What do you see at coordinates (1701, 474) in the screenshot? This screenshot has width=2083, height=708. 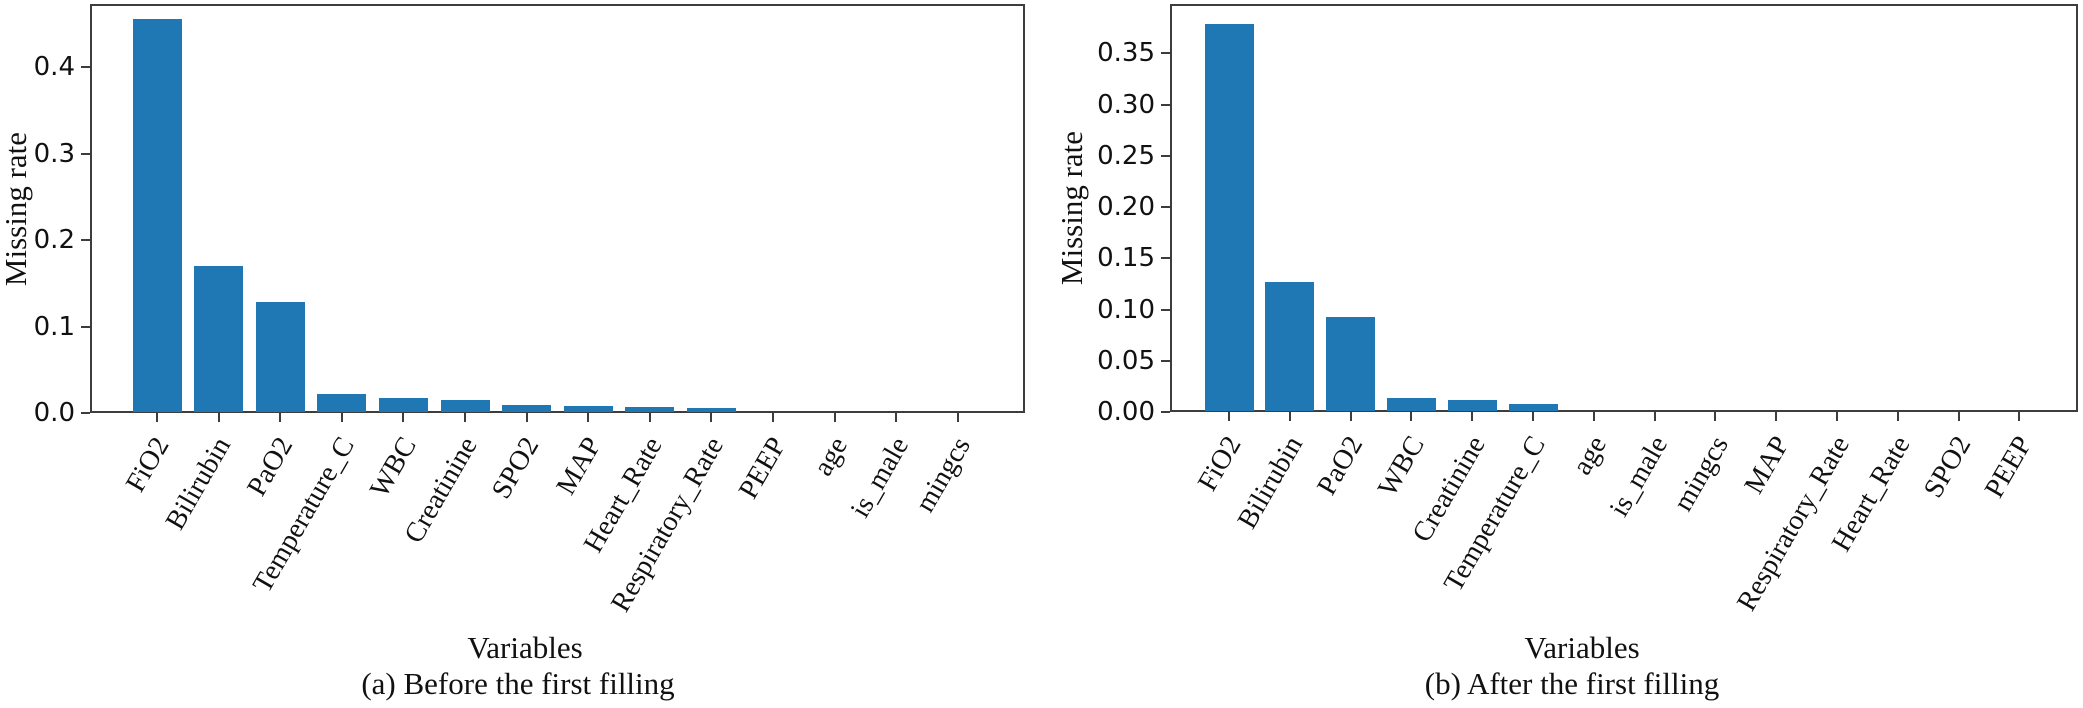 I see `x-tick-label: mingcs` at bounding box center [1701, 474].